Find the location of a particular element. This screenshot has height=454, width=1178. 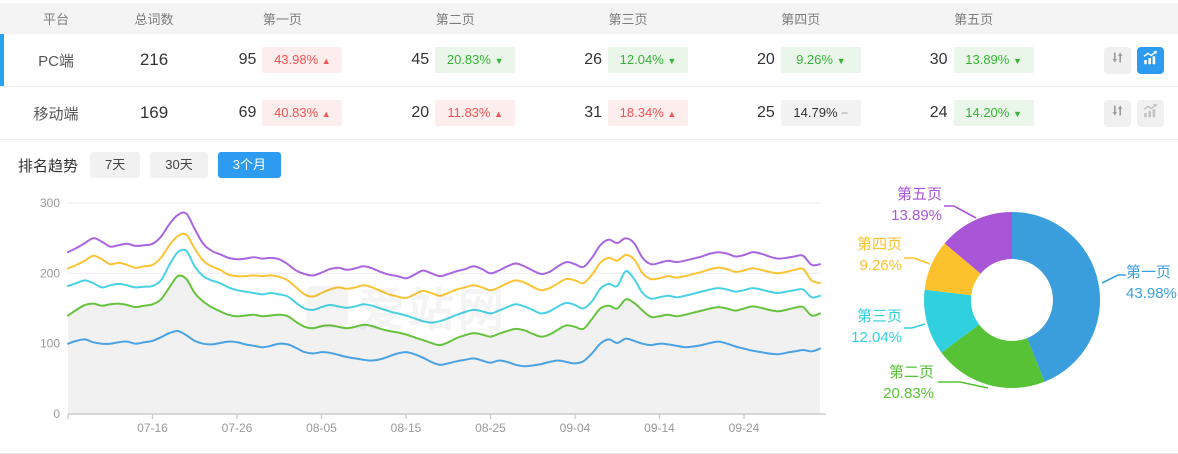

donut-slice-第五页 is located at coordinates (978, 243).